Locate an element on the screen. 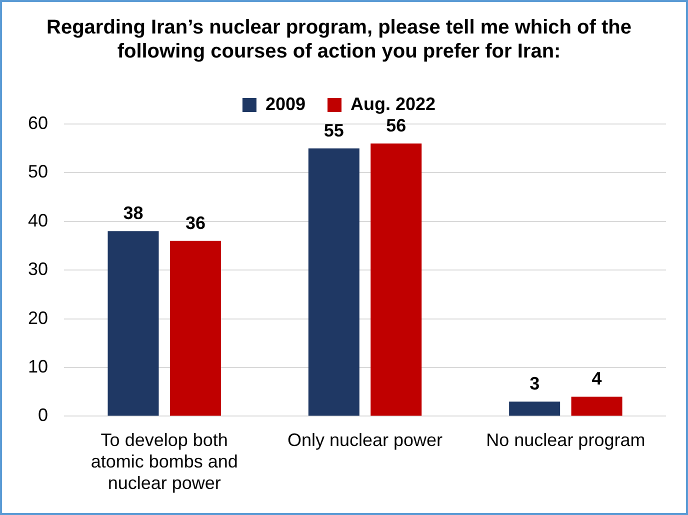 The width and height of the screenshot is (688, 515). x-tick-label: To develop both atomic bombs and nuclear power is located at coordinates (164, 462).